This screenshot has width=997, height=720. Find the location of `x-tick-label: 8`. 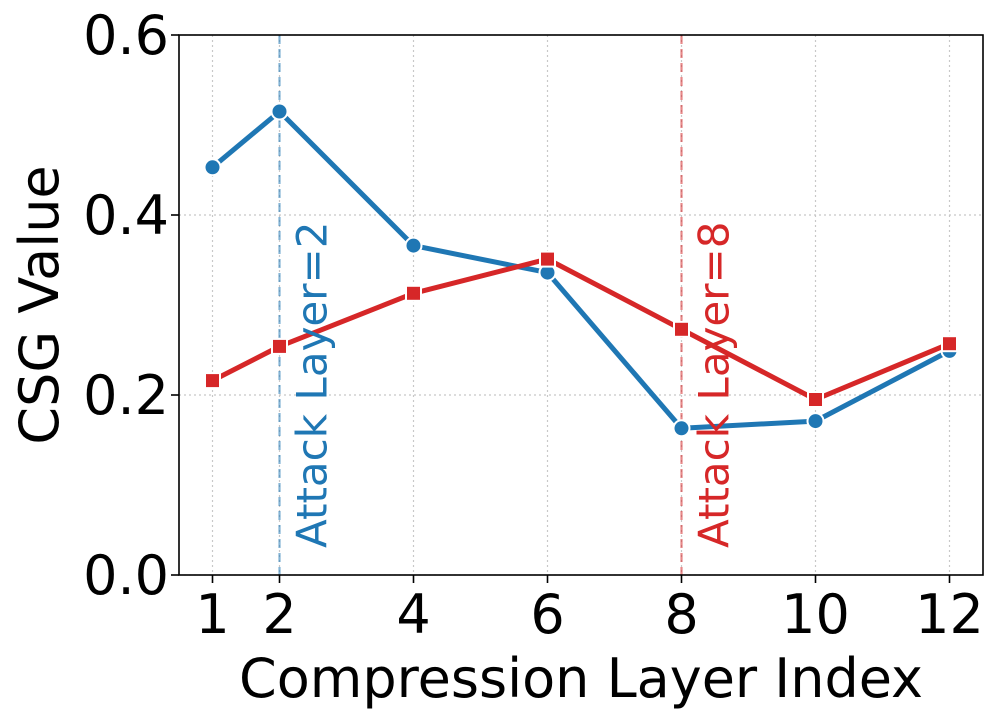

x-tick-label: 8 is located at coordinates (681, 614).